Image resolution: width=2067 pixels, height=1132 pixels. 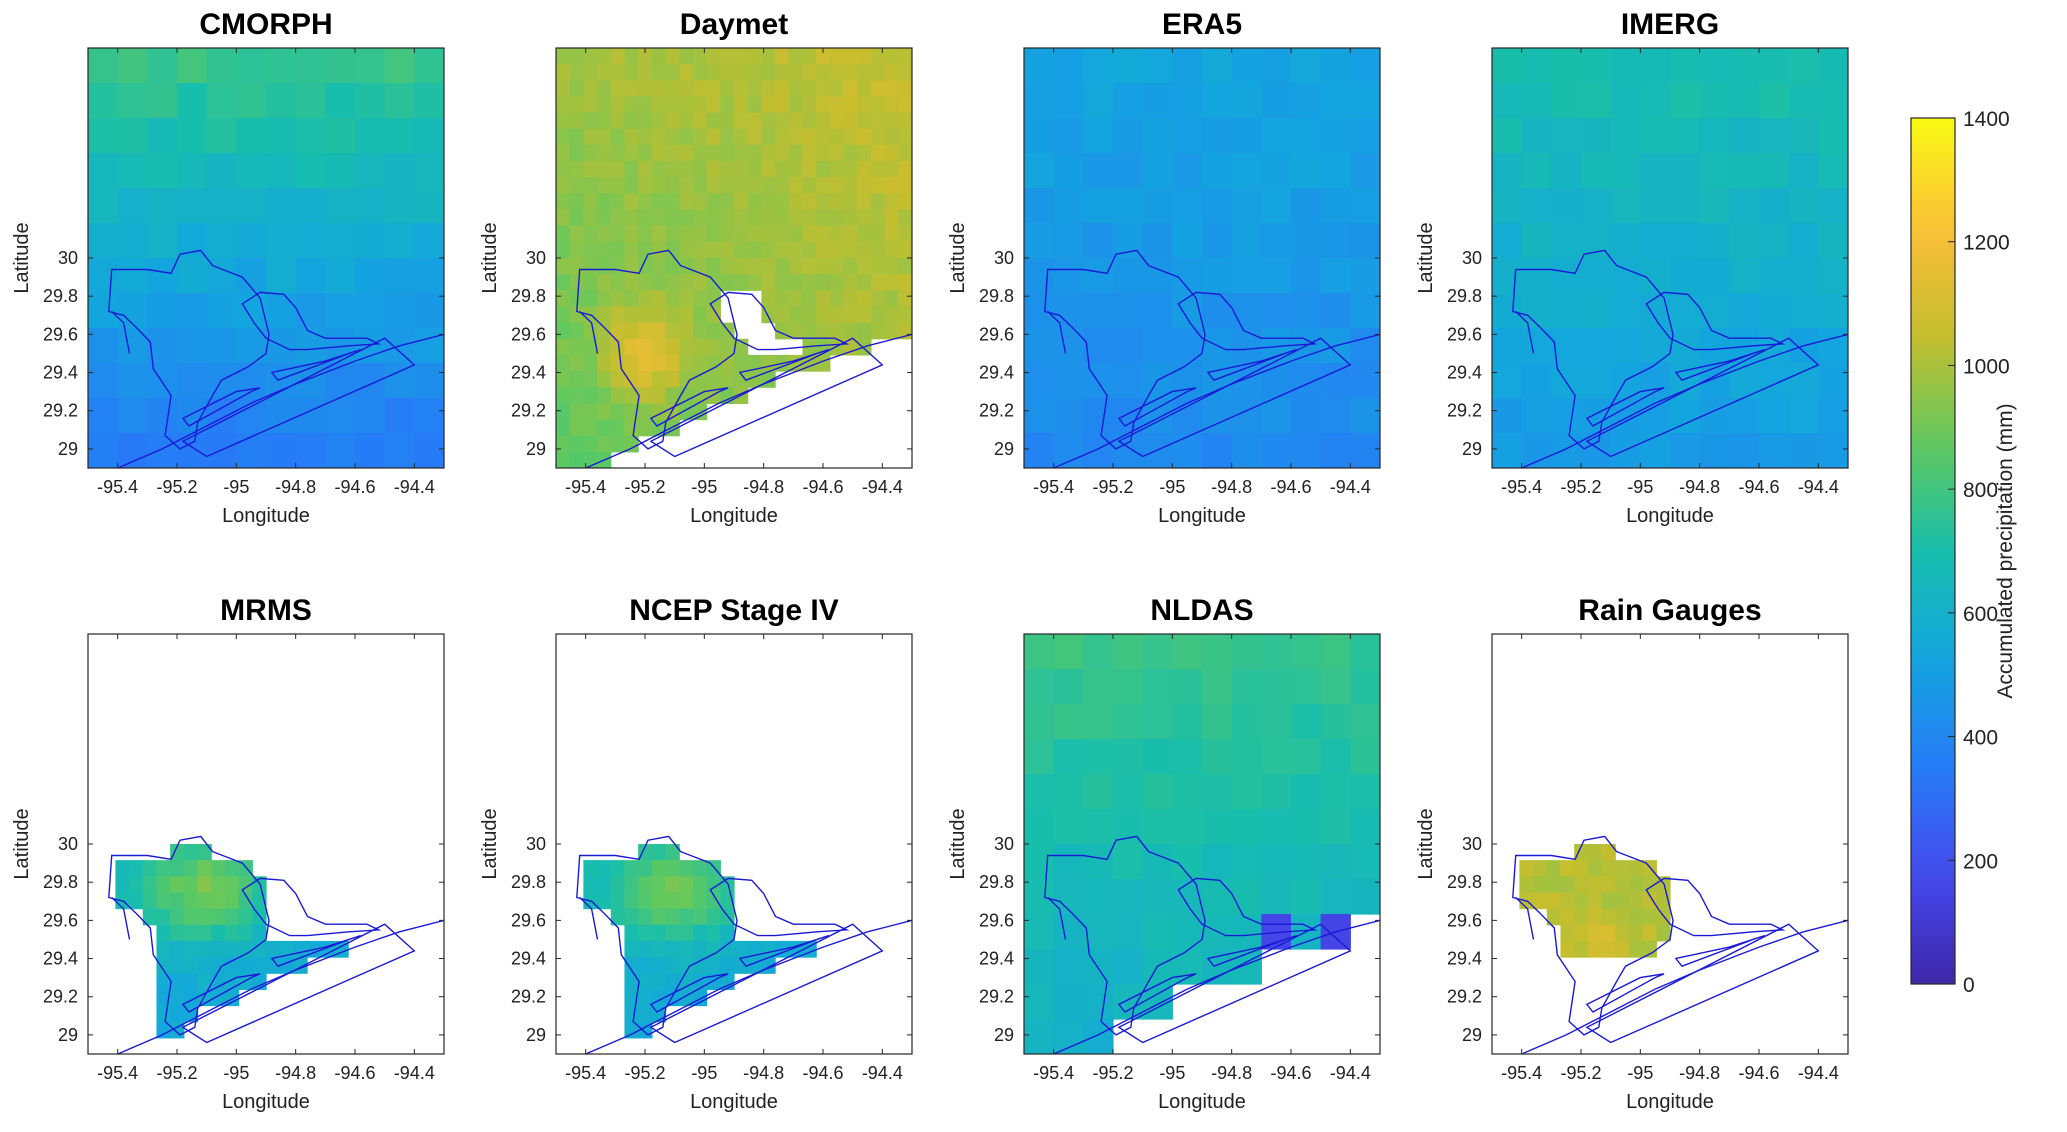 What do you see at coordinates (1464, 920) in the screenshot?
I see `y-tick-label: 29.6` at bounding box center [1464, 920].